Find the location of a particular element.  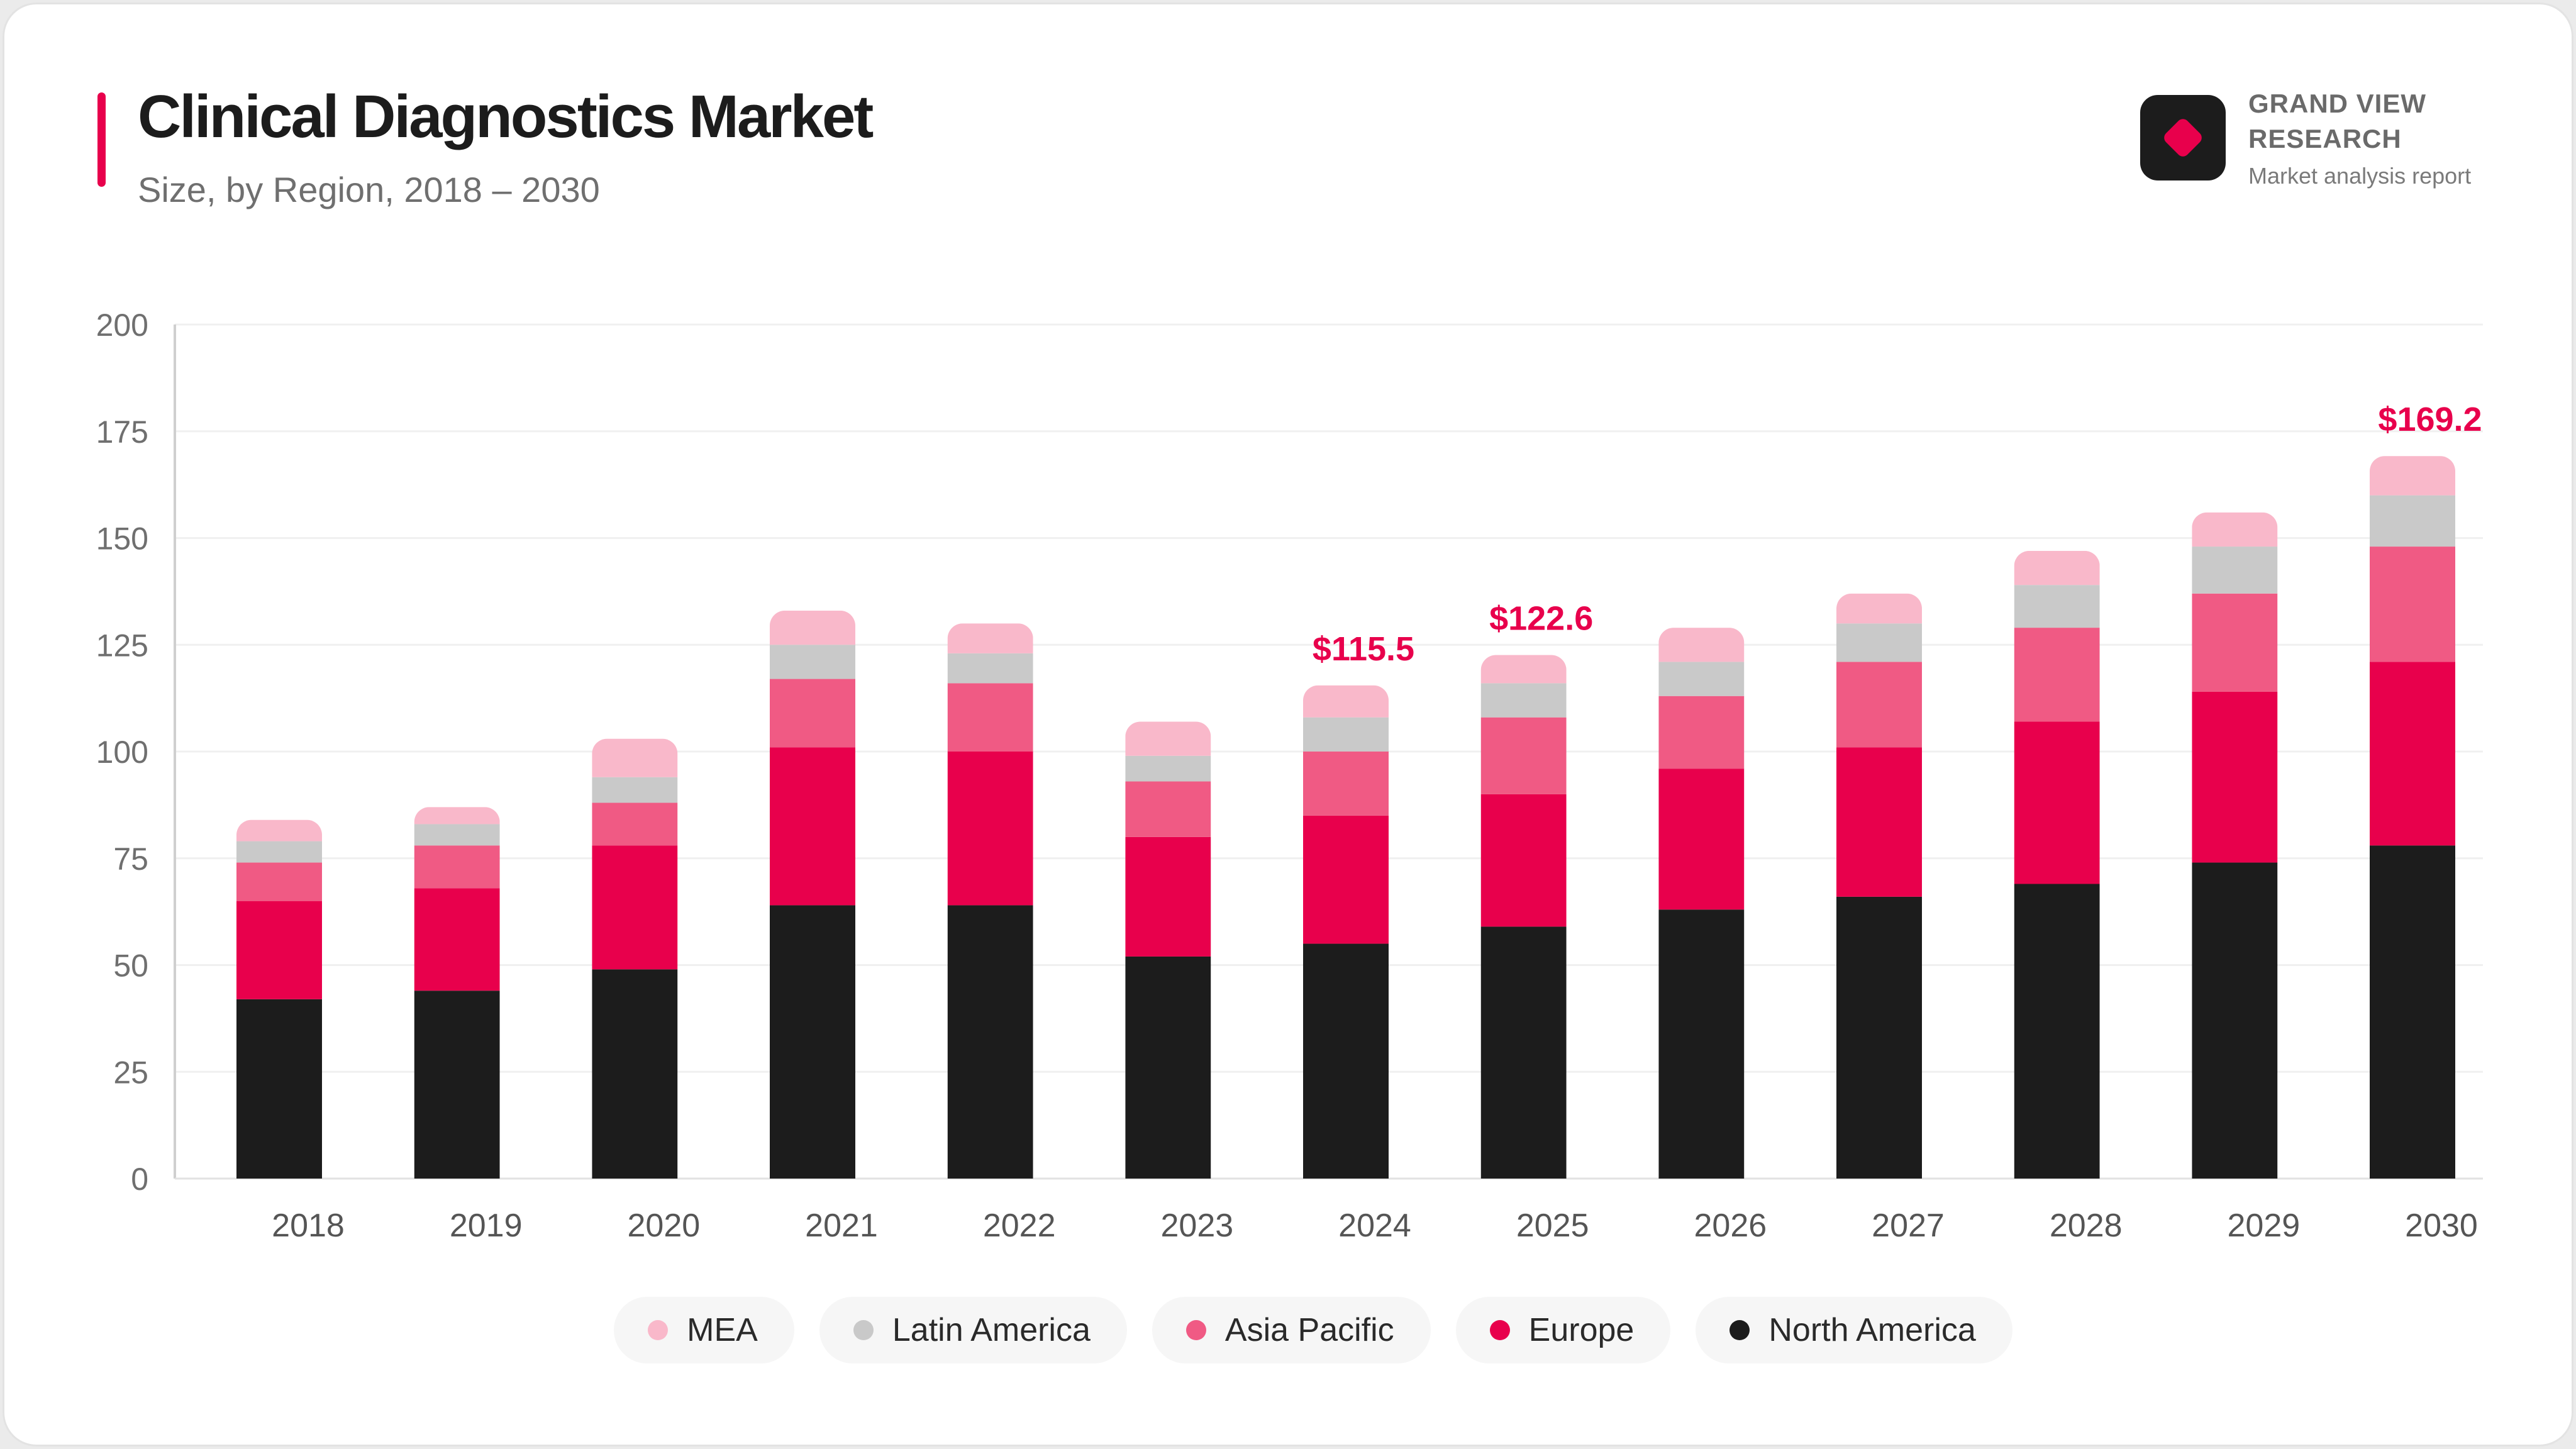

y-tick-label: 100 is located at coordinates (122, 752).